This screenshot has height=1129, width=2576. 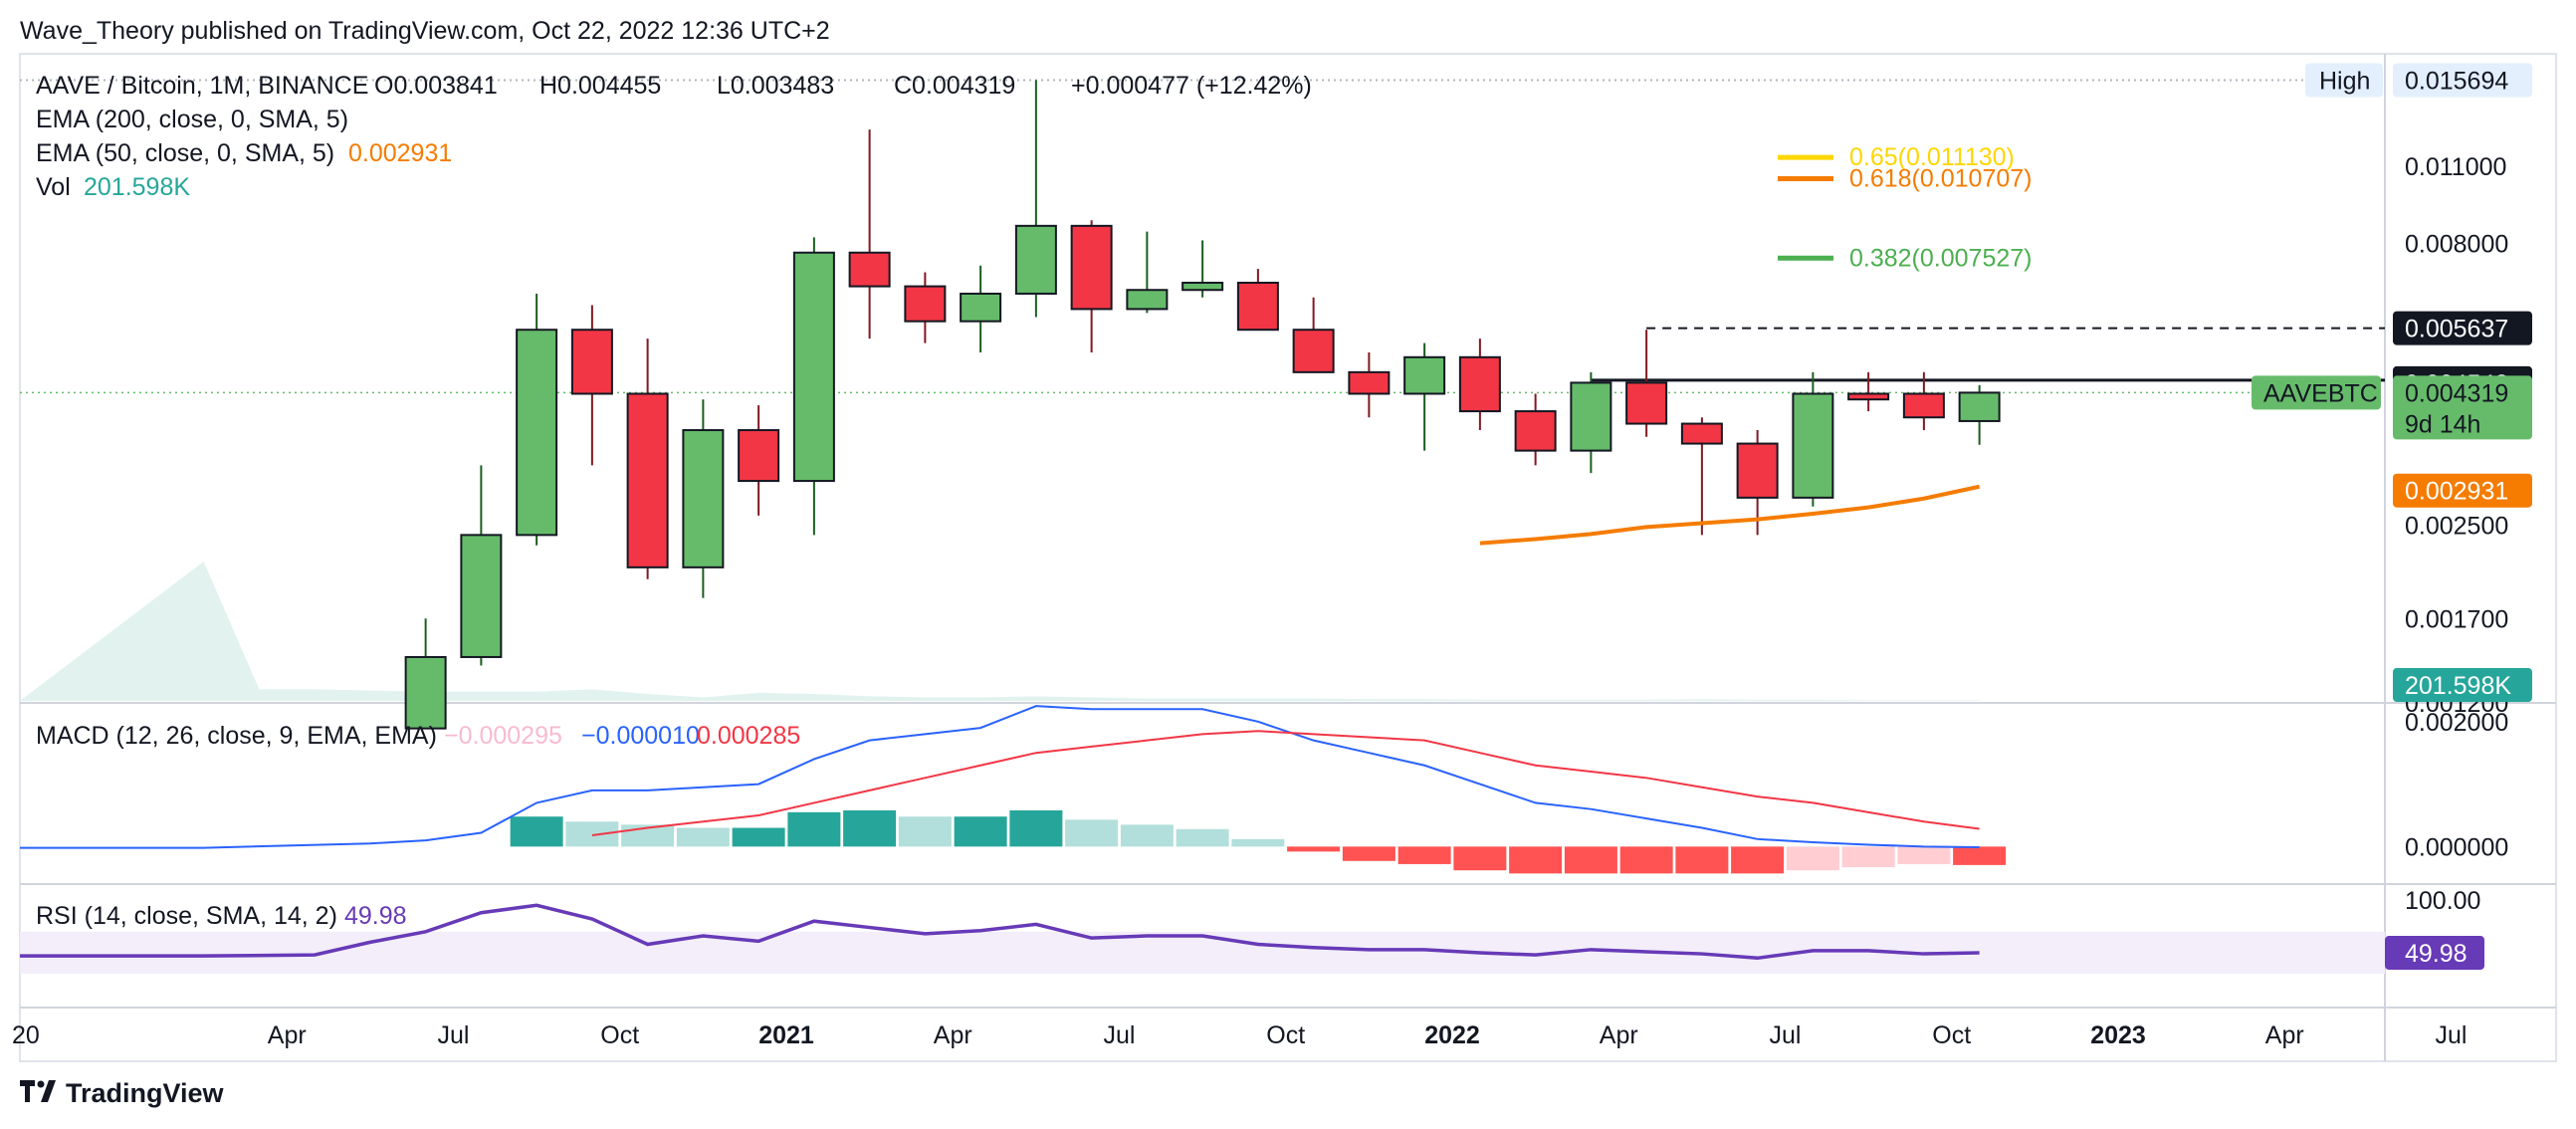 What do you see at coordinates (1730, 515) in the screenshot?
I see `ema50-line` at bounding box center [1730, 515].